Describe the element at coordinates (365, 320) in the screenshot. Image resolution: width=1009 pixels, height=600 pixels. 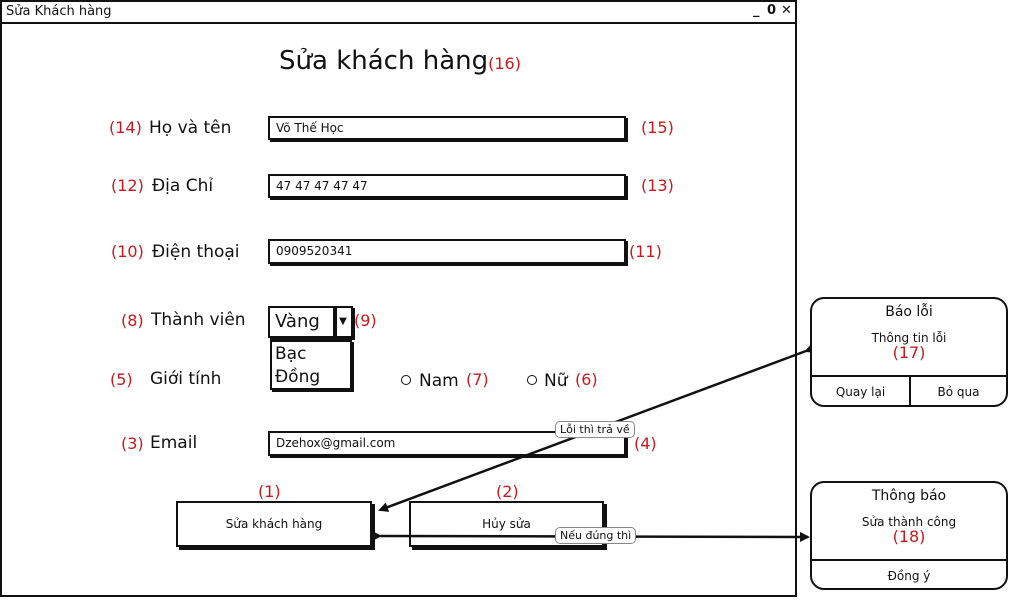
I see `member-select-number: (9)` at that location.